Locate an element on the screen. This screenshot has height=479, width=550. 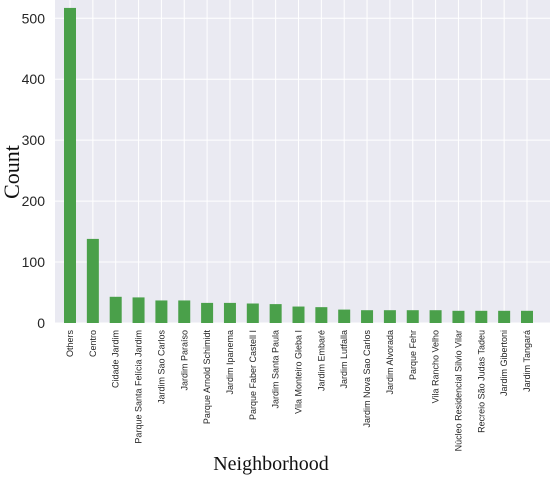
x-tick-label: Vila Monteiro Gleba I is located at coordinates (299, 372).